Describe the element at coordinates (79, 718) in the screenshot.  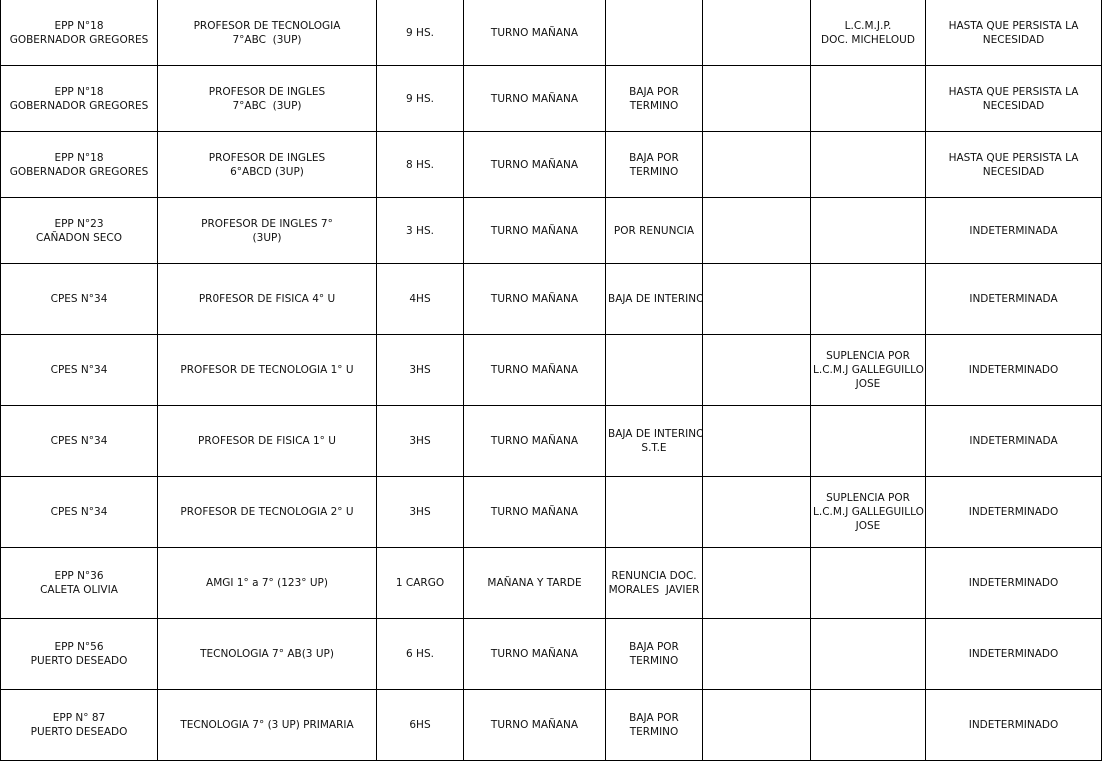
I see `cell-line: EPP N° 87` at that location.